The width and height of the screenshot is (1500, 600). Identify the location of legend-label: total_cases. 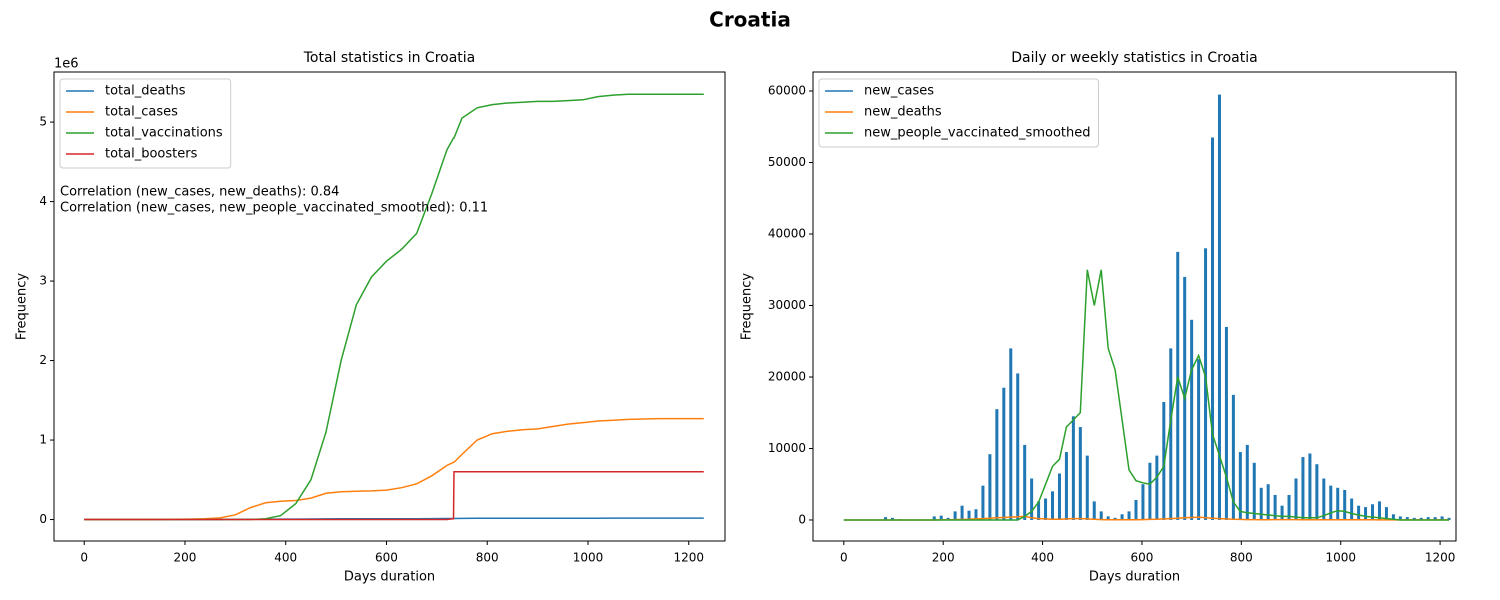
(141, 112).